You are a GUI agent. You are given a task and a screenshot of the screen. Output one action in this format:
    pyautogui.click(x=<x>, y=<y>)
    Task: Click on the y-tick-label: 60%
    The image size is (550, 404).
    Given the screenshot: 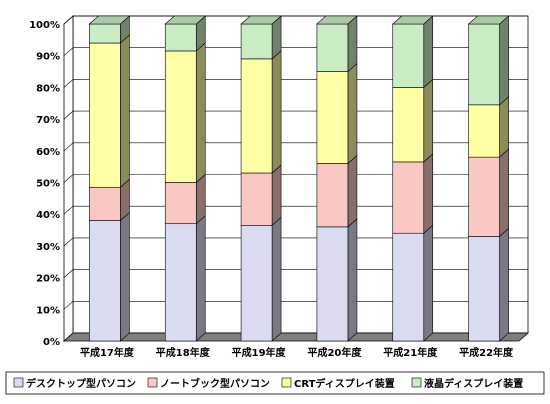 What is the action you would take?
    pyautogui.click(x=48, y=152)
    